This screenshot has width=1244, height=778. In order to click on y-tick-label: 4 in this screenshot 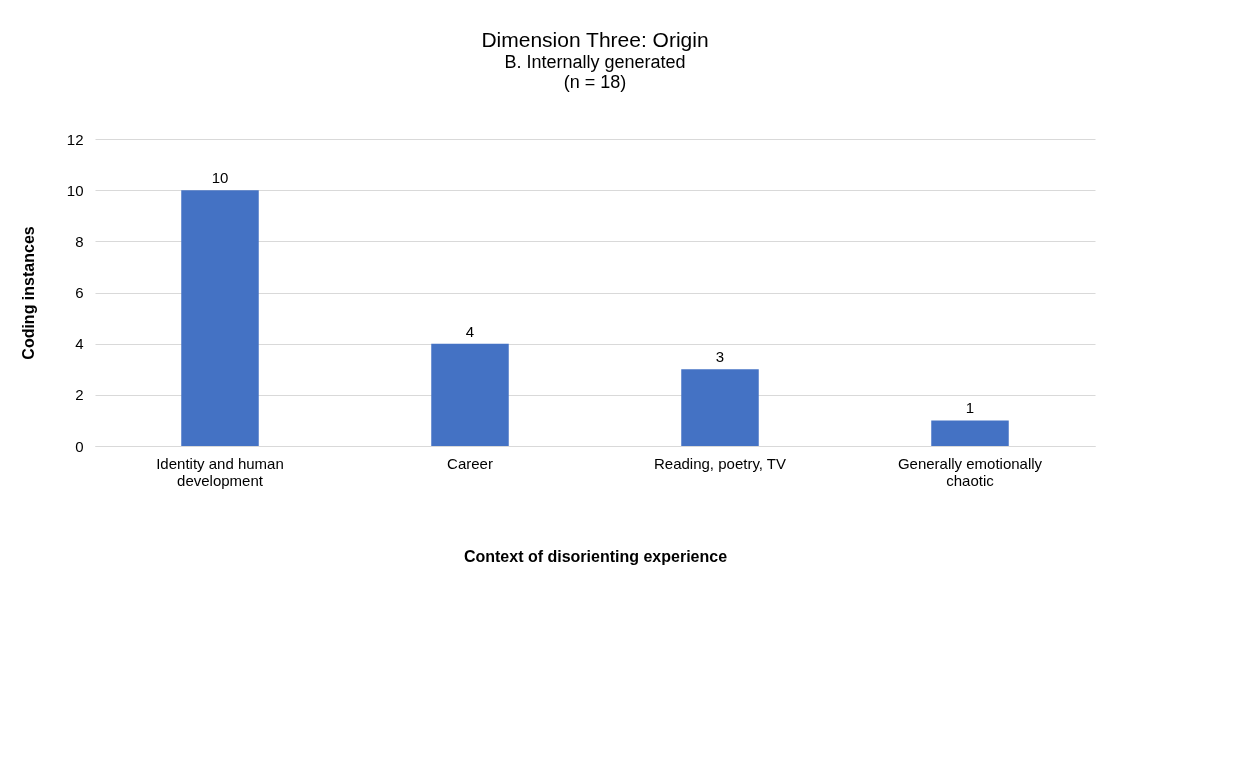, I will do `click(79, 344)`.